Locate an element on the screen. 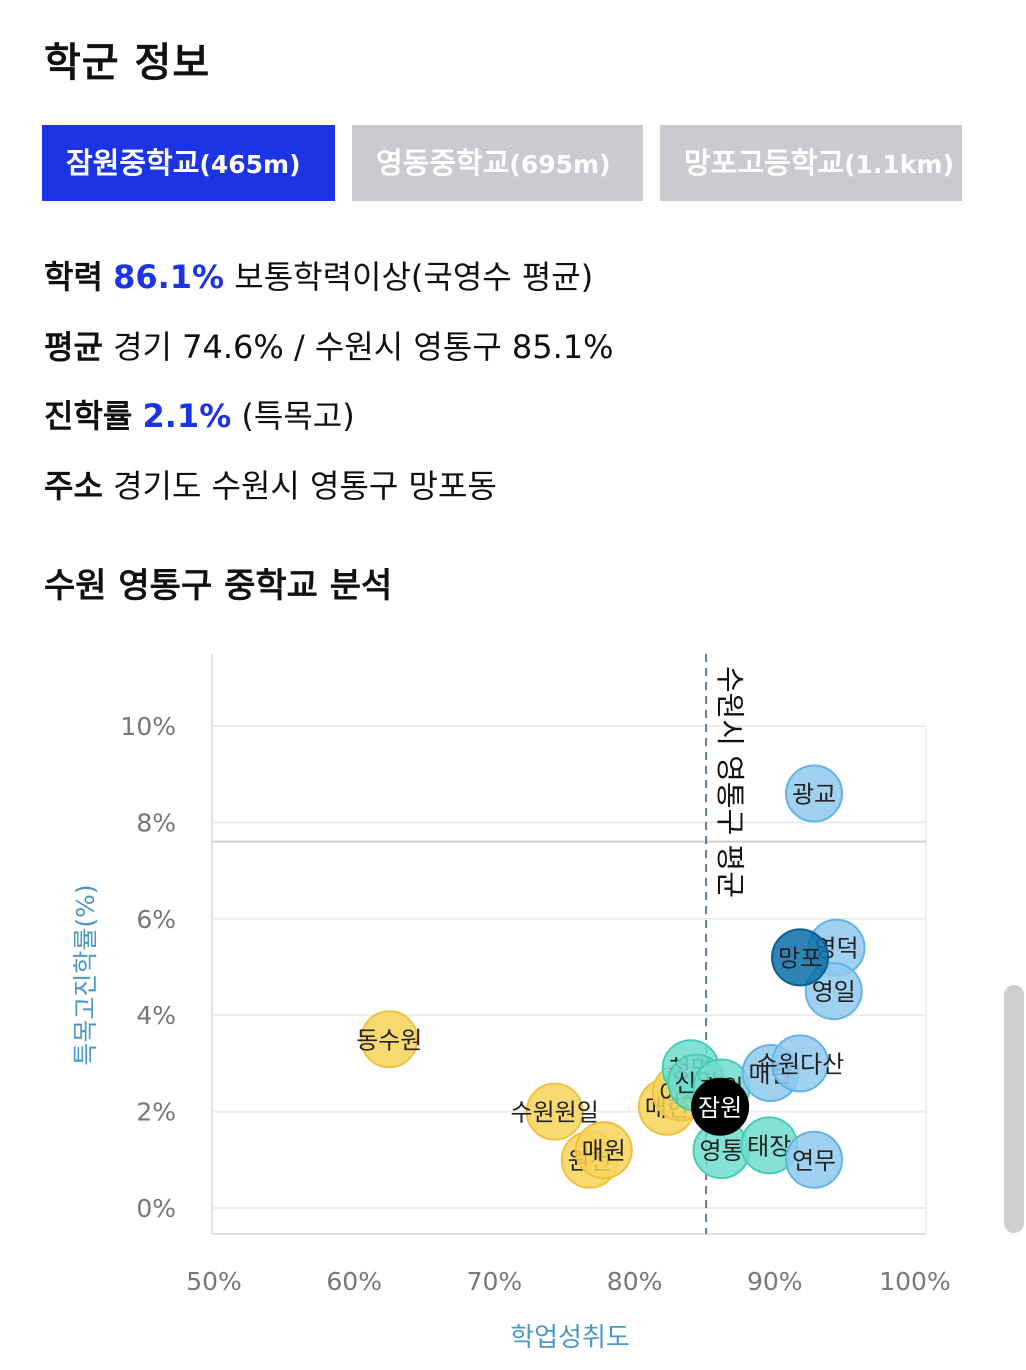 This screenshot has width=1026, height=1370. address-text: 경기도 수원시 영통구 망포동 is located at coordinates (305, 486).